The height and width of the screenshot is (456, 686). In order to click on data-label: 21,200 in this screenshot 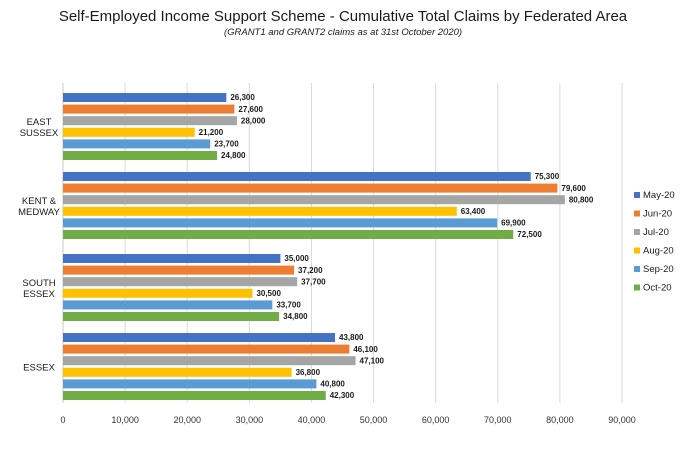, I will do `click(211, 132)`.